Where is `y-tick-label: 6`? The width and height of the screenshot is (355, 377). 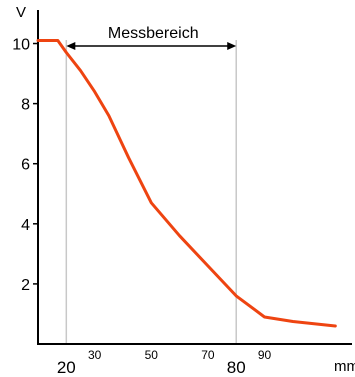 y-tick-label: 6 is located at coordinates (25, 165).